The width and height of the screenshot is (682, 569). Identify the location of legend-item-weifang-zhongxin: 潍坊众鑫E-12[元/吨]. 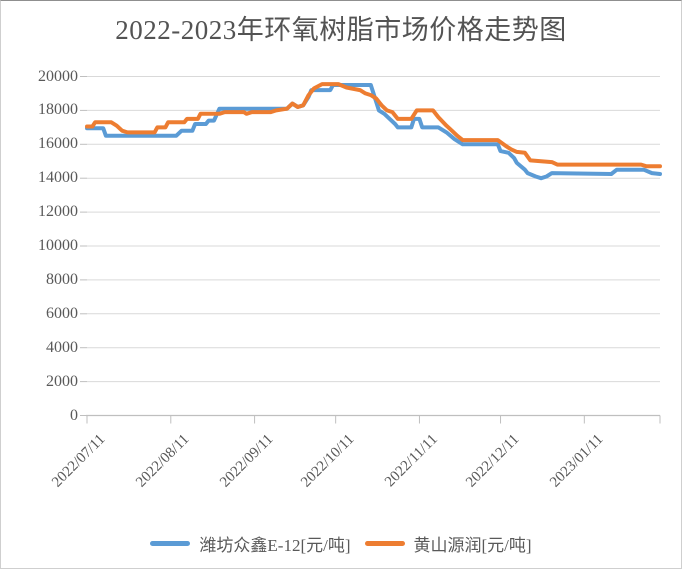
(250, 543).